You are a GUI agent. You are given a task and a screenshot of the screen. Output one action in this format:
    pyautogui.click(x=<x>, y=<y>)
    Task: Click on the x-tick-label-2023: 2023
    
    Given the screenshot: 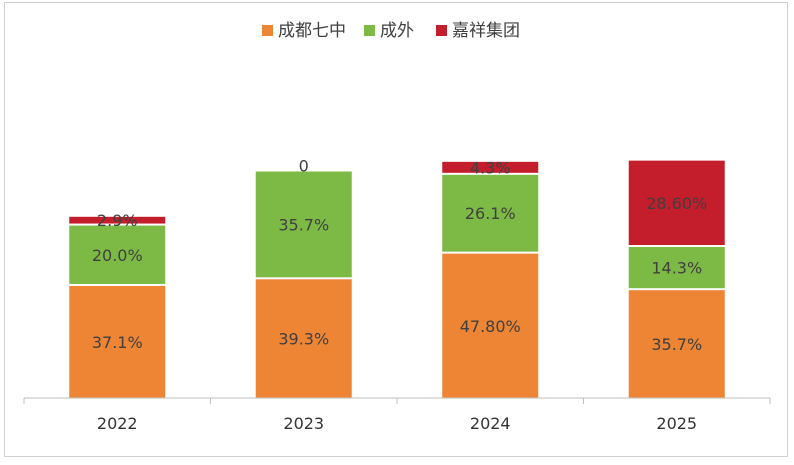 What is the action you would take?
    pyautogui.click(x=303, y=423)
    